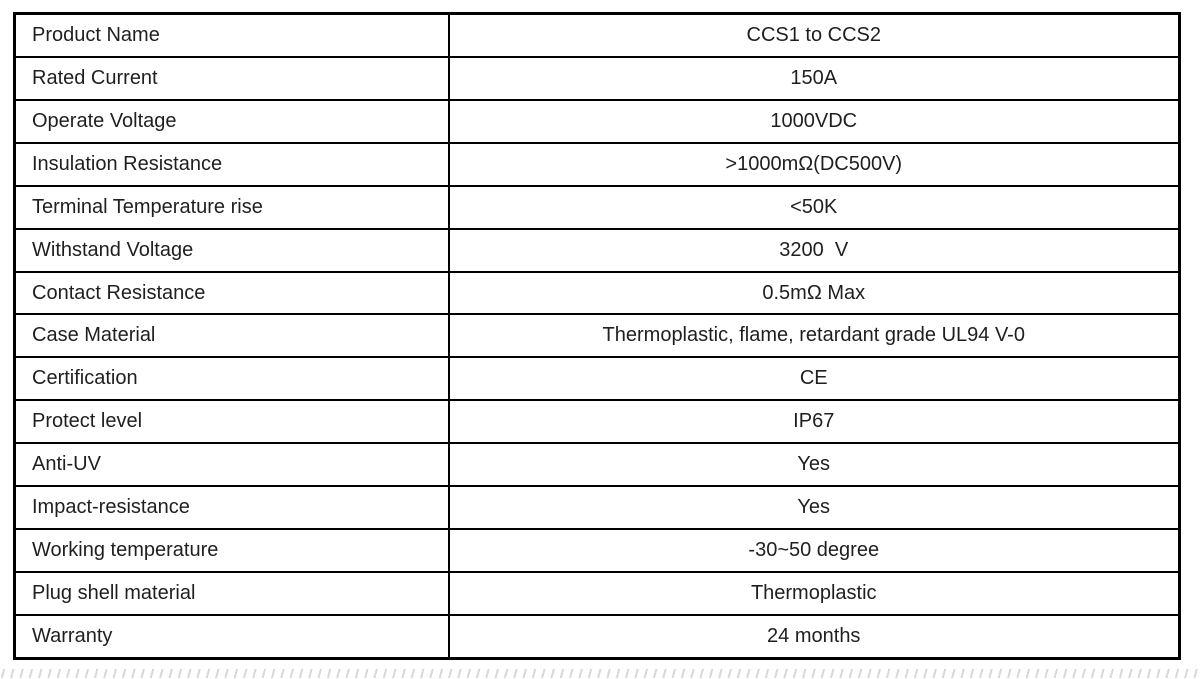 The width and height of the screenshot is (1200, 679). Describe the element at coordinates (814, 293) in the screenshot. I see `spec-value: 0.5mΩ Max` at that location.